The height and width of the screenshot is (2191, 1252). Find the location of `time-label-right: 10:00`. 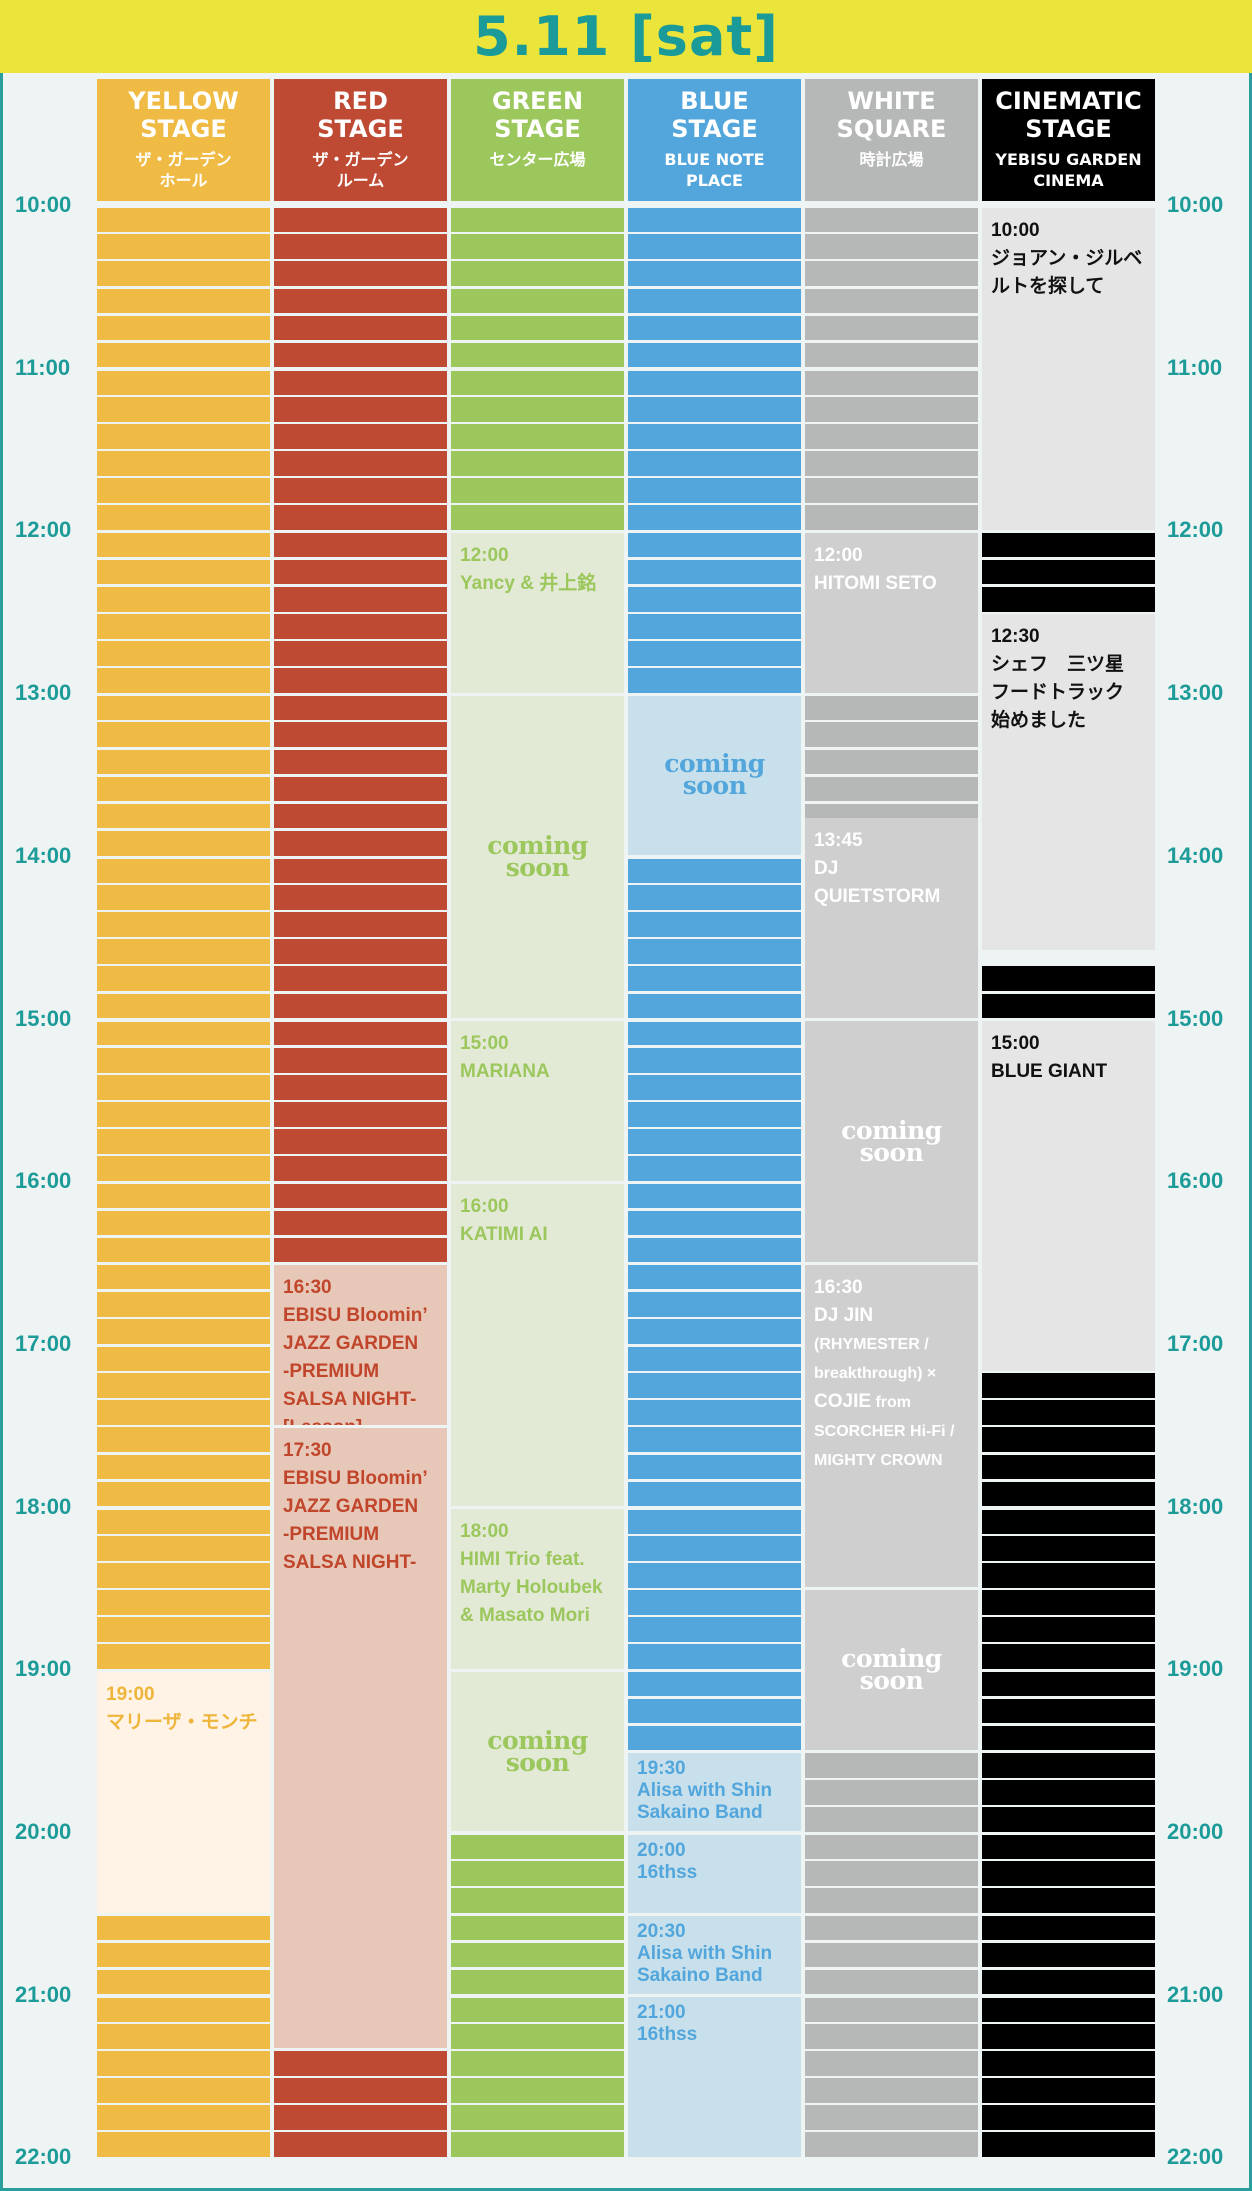

time-label-right: 10:00 is located at coordinates (1195, 204).